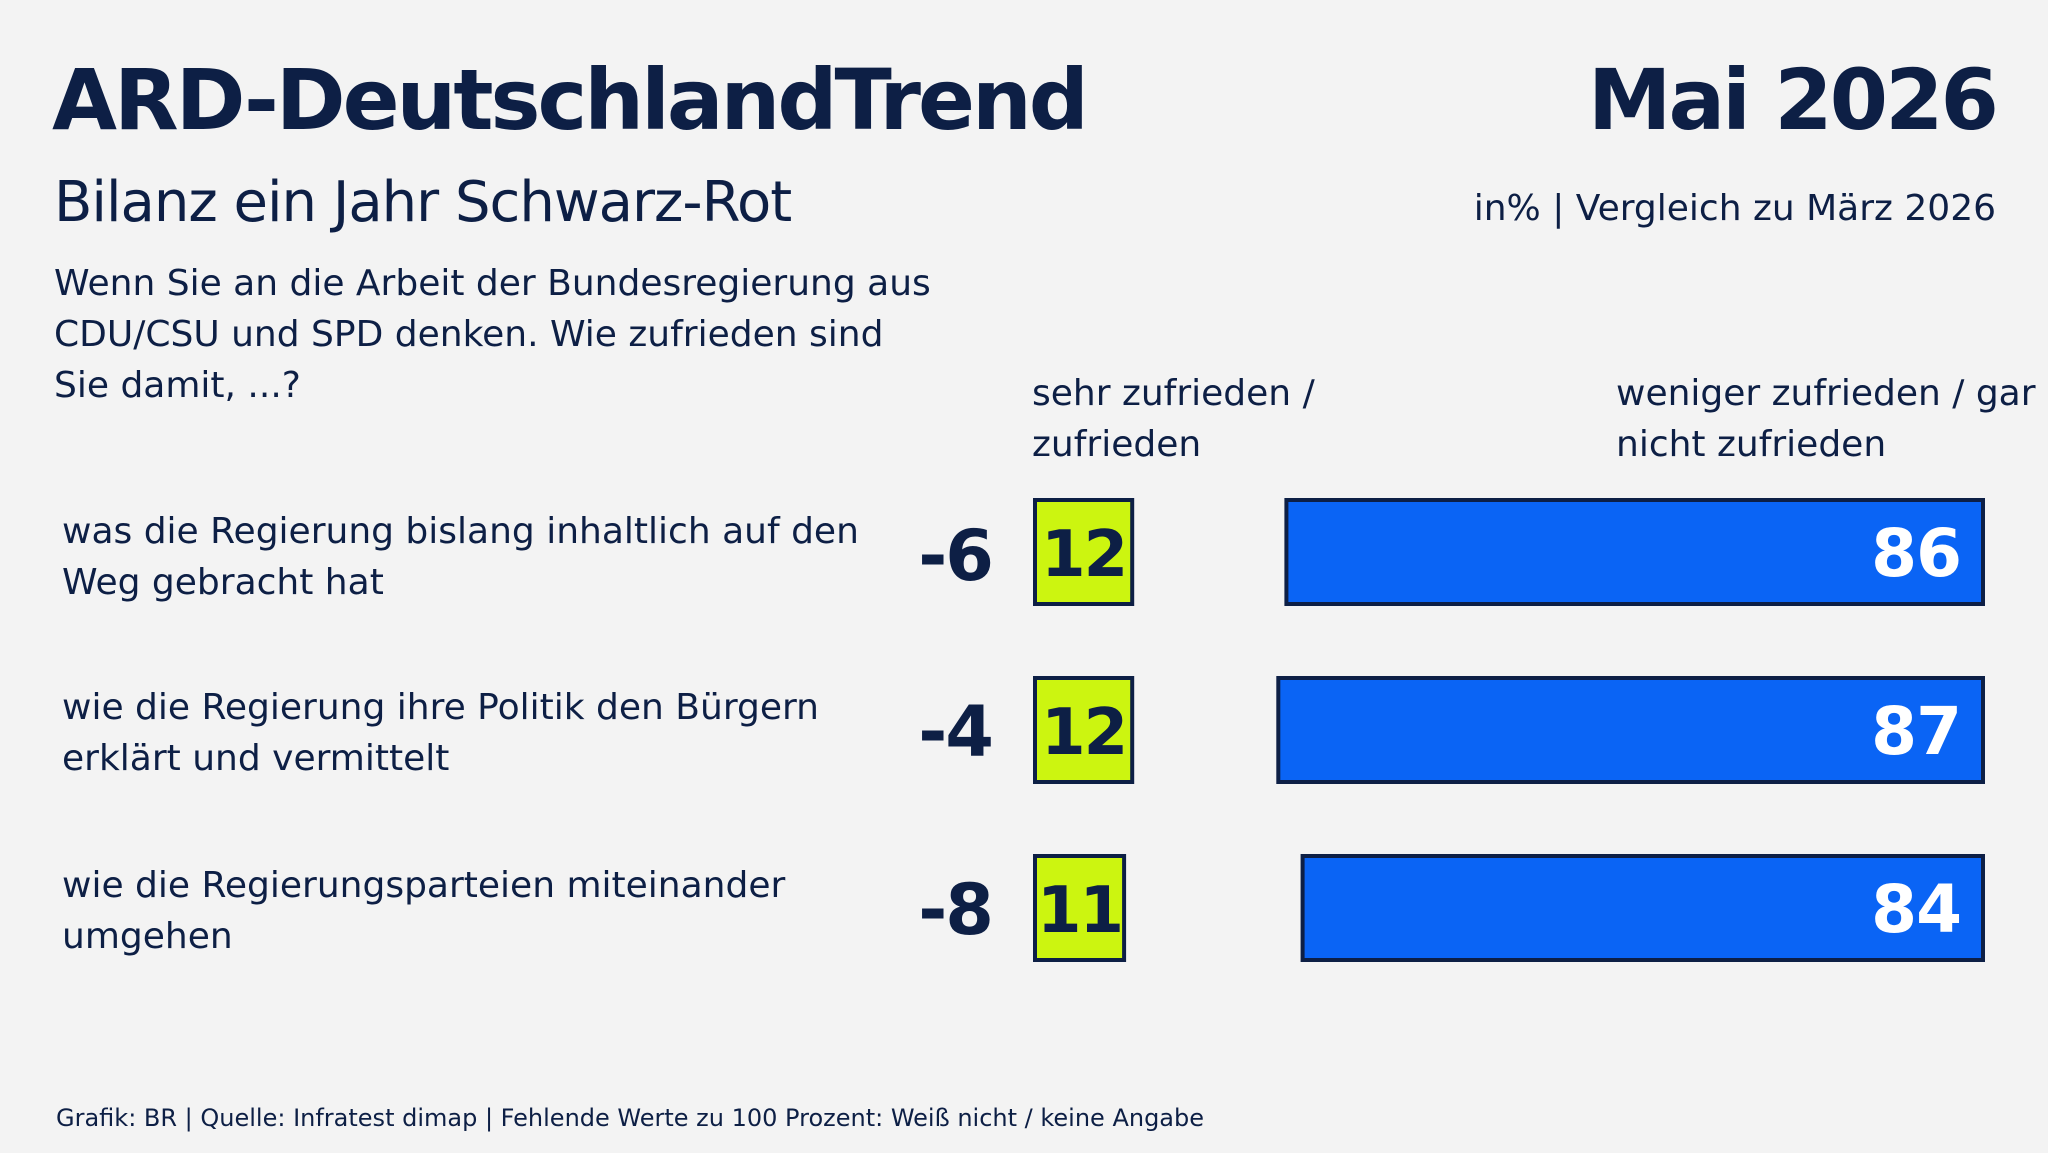 The height and width of the screenshot is (1153, 2048). Describe the element at coordinates (1916, 731) in the screenshot. I see `value-label-negative: 87` at that location.